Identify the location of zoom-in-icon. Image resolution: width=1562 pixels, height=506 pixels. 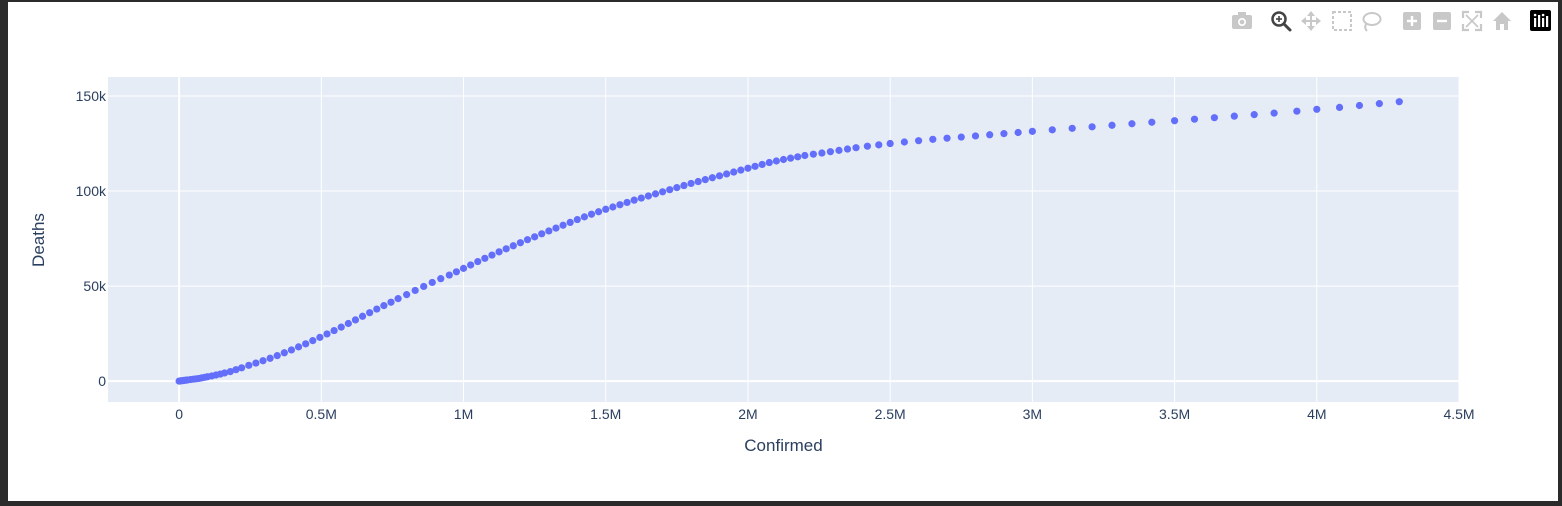
(1412, 21).